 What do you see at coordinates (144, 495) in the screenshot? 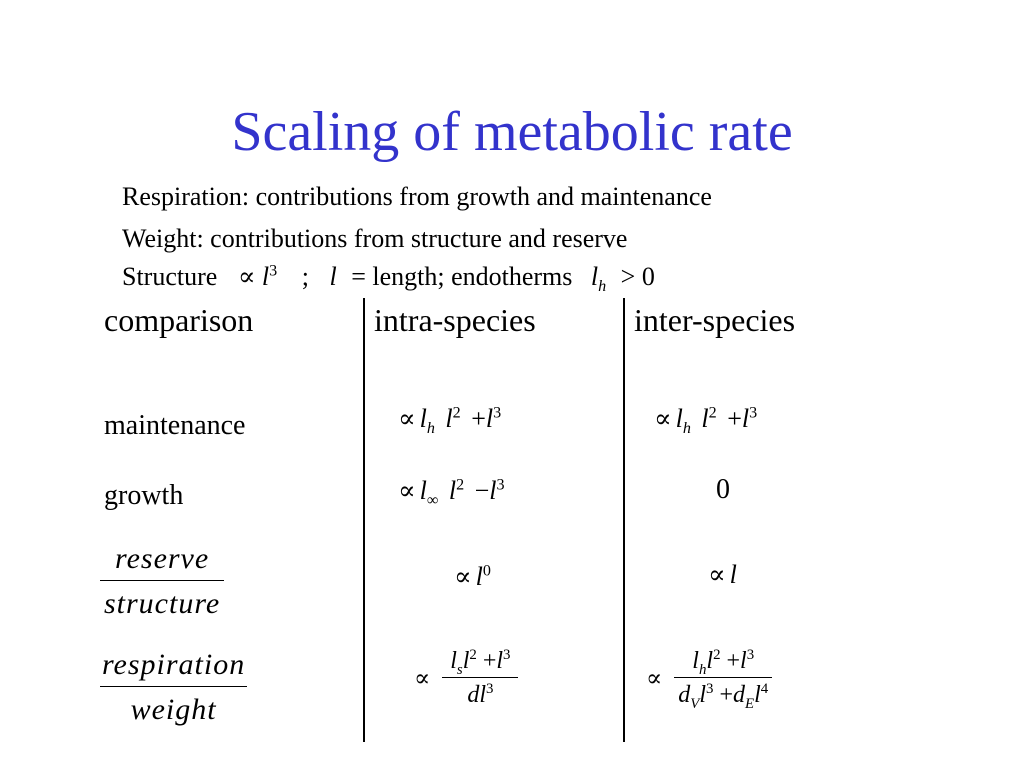
I see `row-label-growth: growth` at bounding box center [144, 495].